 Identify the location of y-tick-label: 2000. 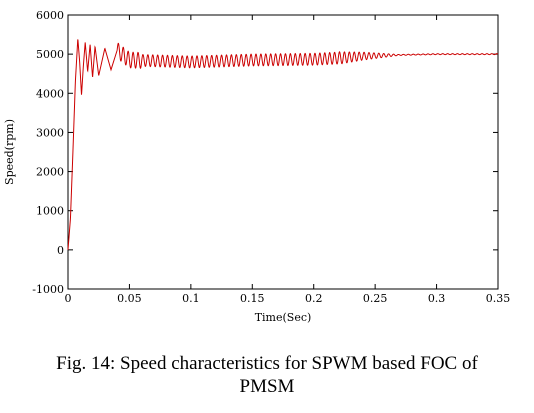
(50, 172).